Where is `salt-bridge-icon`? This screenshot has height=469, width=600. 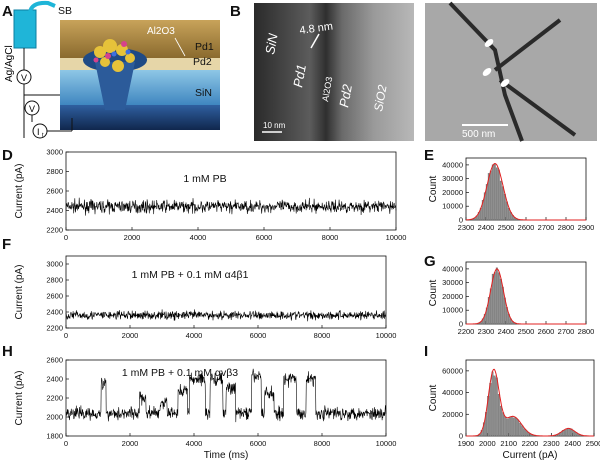
salt-bridge-icon is located at coordinates (42, 6).